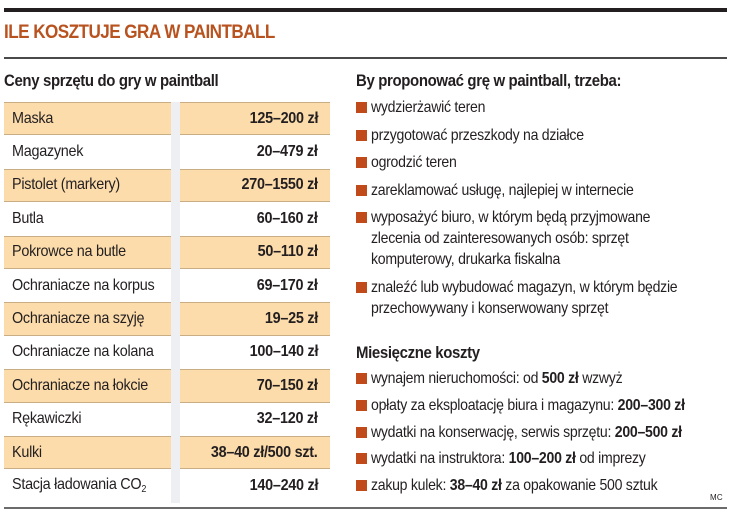  I want to click on item-price-cell: 38–40 zł/500 szt., so click(255, 452).